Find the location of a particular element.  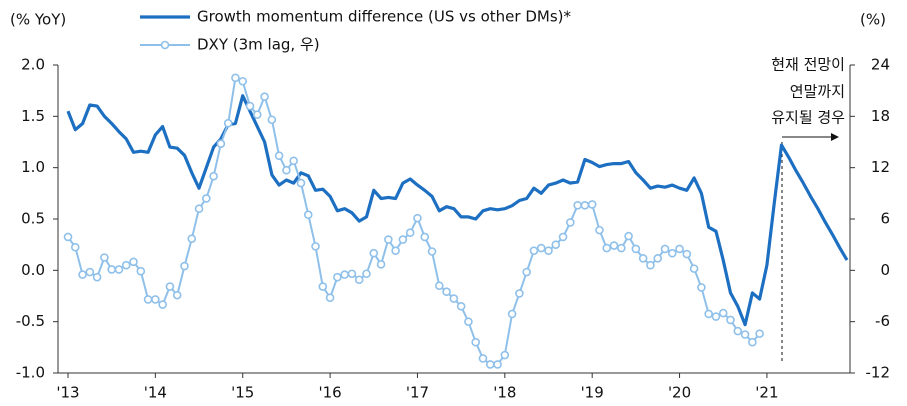

y2-tick-label: -12 is located at coordinates (878, 373).